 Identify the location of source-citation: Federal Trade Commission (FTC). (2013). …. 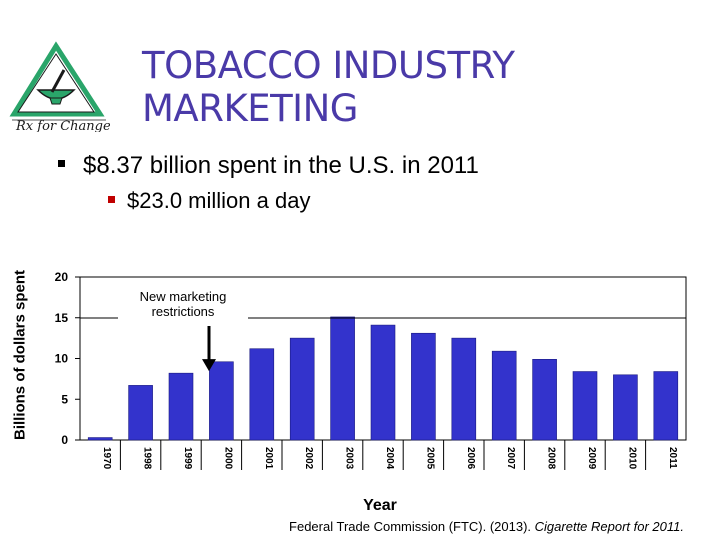
(442, 526).